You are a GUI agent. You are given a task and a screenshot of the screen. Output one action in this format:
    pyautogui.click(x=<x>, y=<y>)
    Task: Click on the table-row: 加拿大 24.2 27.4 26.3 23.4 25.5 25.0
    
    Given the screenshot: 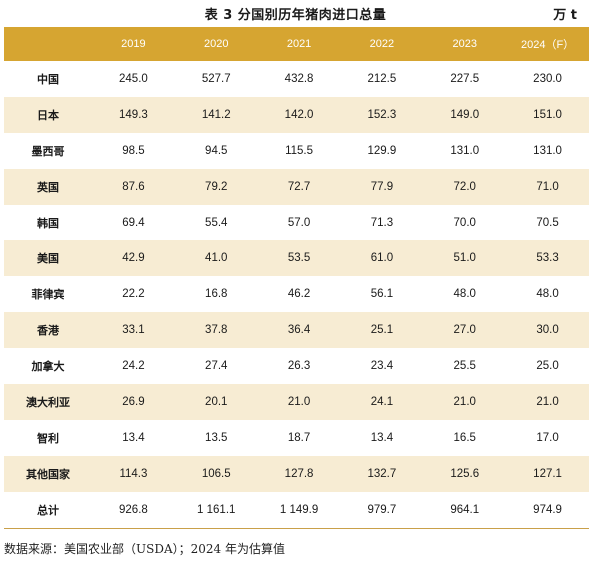 What is the action you would take?
    pyautogui.click(x=296, y=366)
    